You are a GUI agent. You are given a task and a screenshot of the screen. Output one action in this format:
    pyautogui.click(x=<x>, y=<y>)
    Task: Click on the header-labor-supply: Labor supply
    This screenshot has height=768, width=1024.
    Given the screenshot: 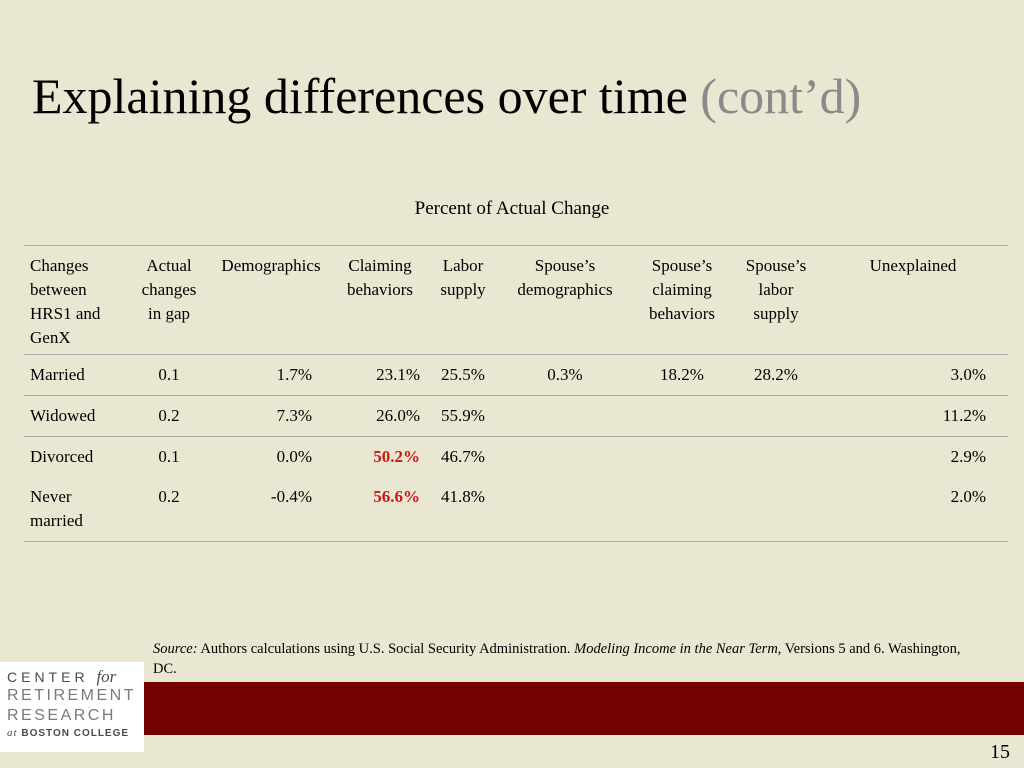 What is the action you would take?
    pyautogui.click(x=463, y=300)
    